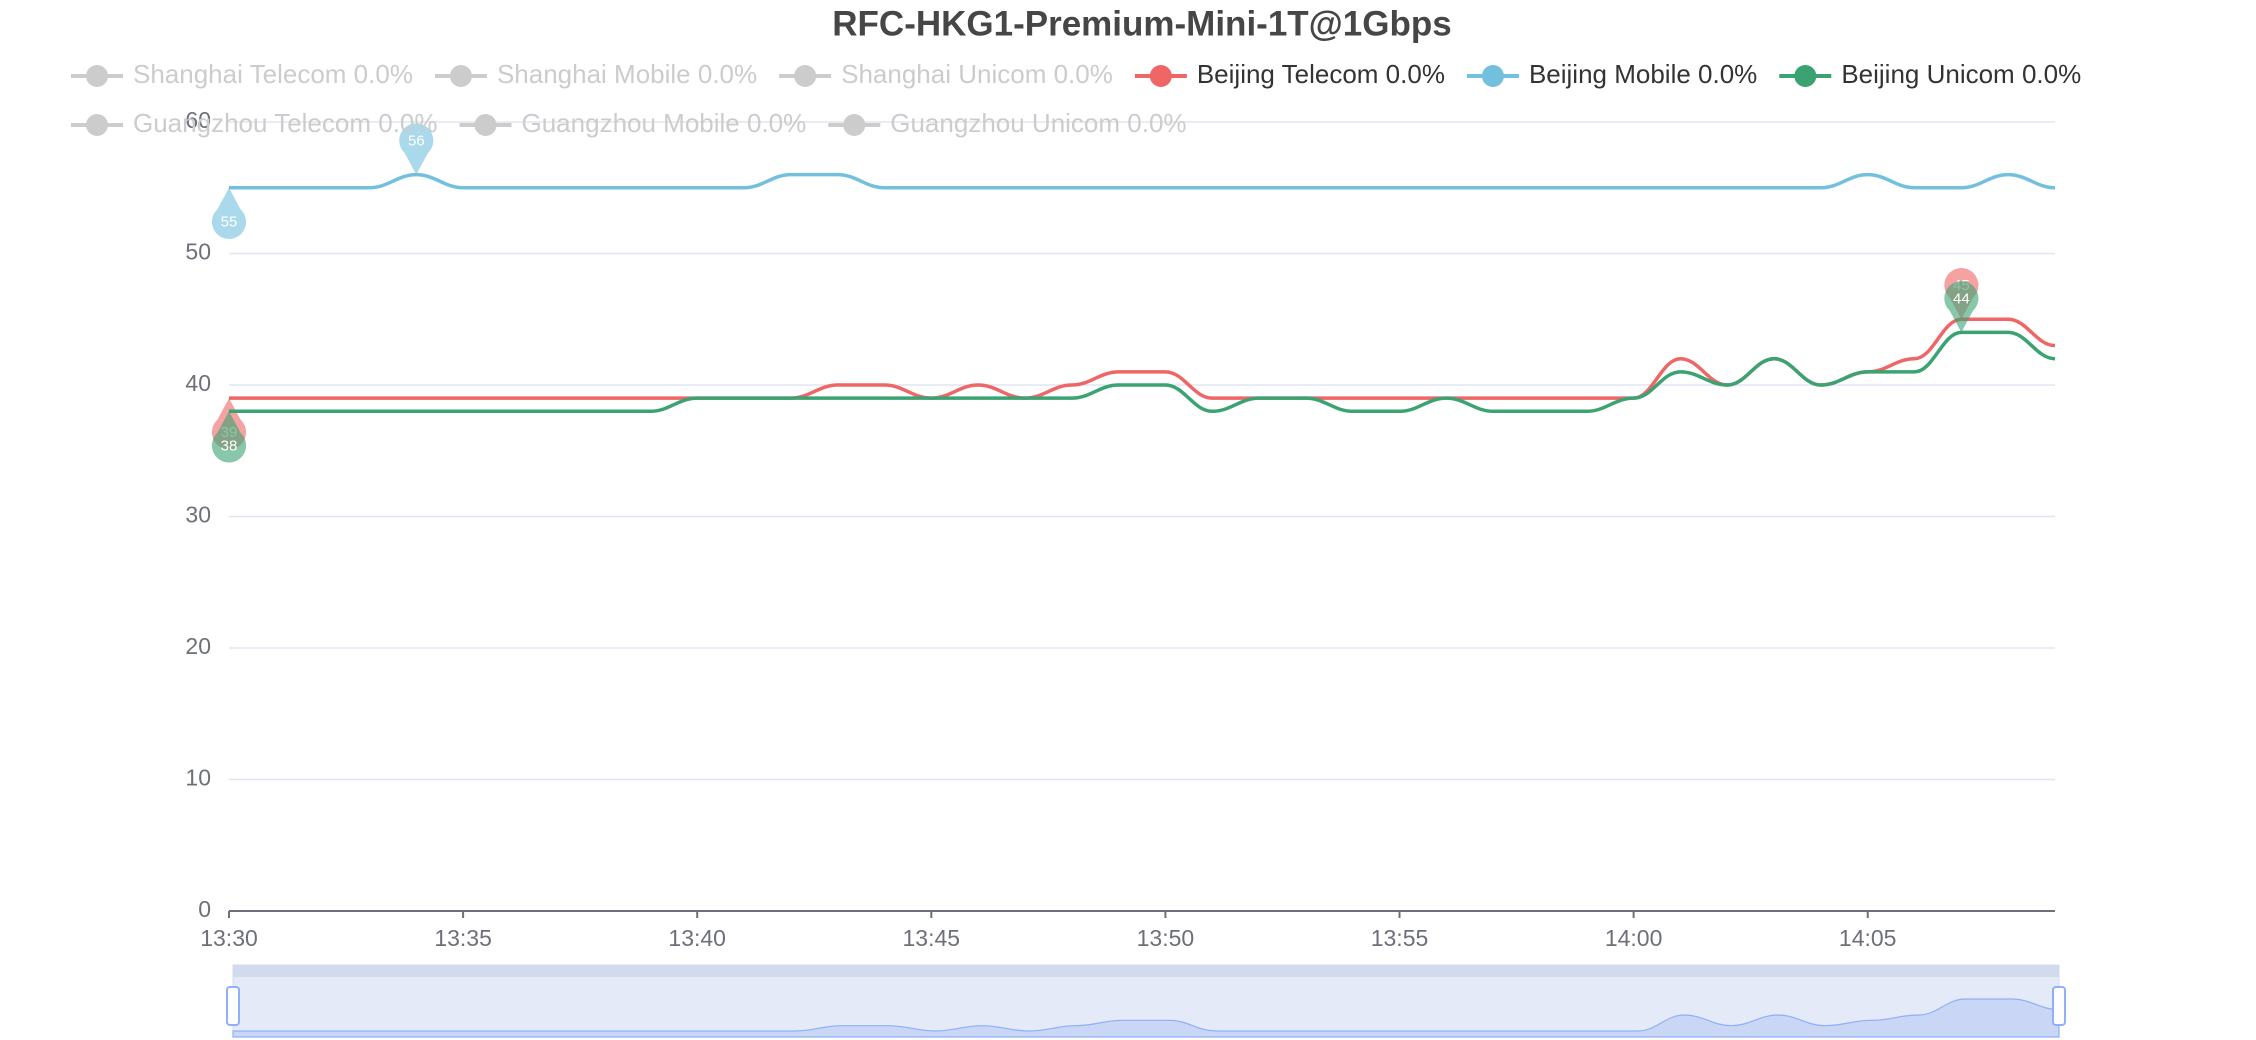 This screenshot has height=1040, width=2256. I want to click on legend-label: Beijing Mobile 0.0%, so click(1643, 74).